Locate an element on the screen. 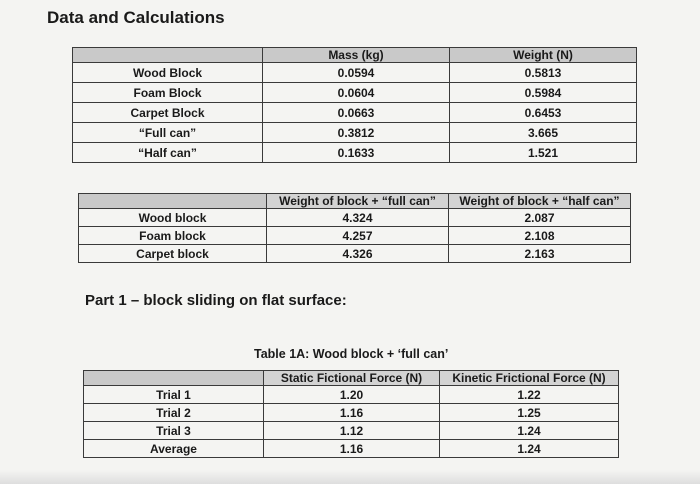 This screenshot has height=484, width=700. mass-cell: 0.0663 is located at coordinates (356, 112).